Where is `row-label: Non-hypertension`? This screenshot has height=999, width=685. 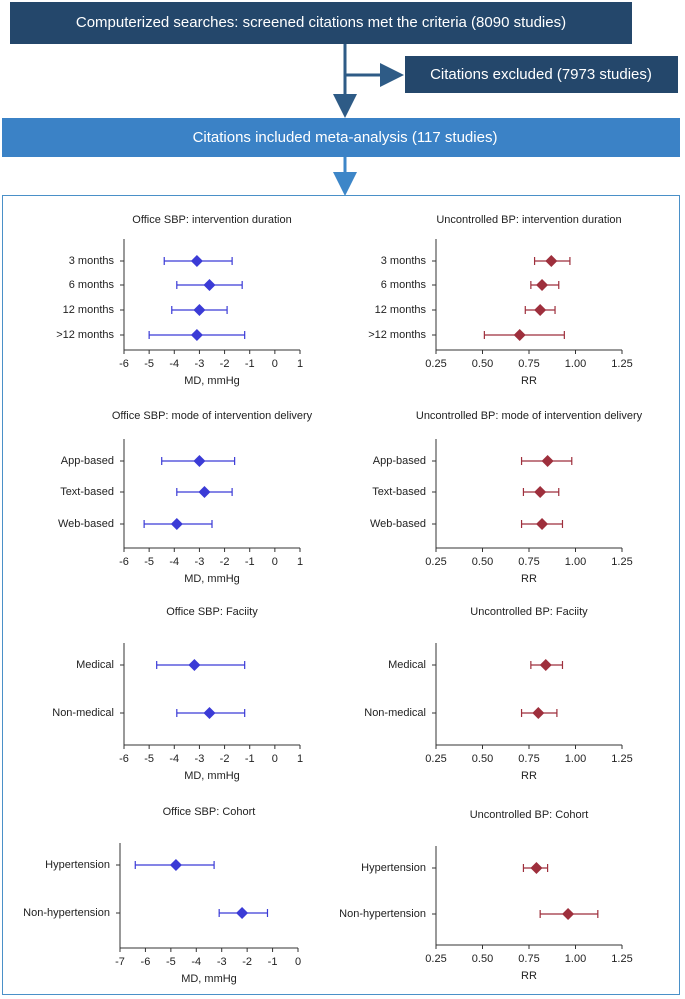 row-label: Non-hypertension is located at coordinates (382, 914).